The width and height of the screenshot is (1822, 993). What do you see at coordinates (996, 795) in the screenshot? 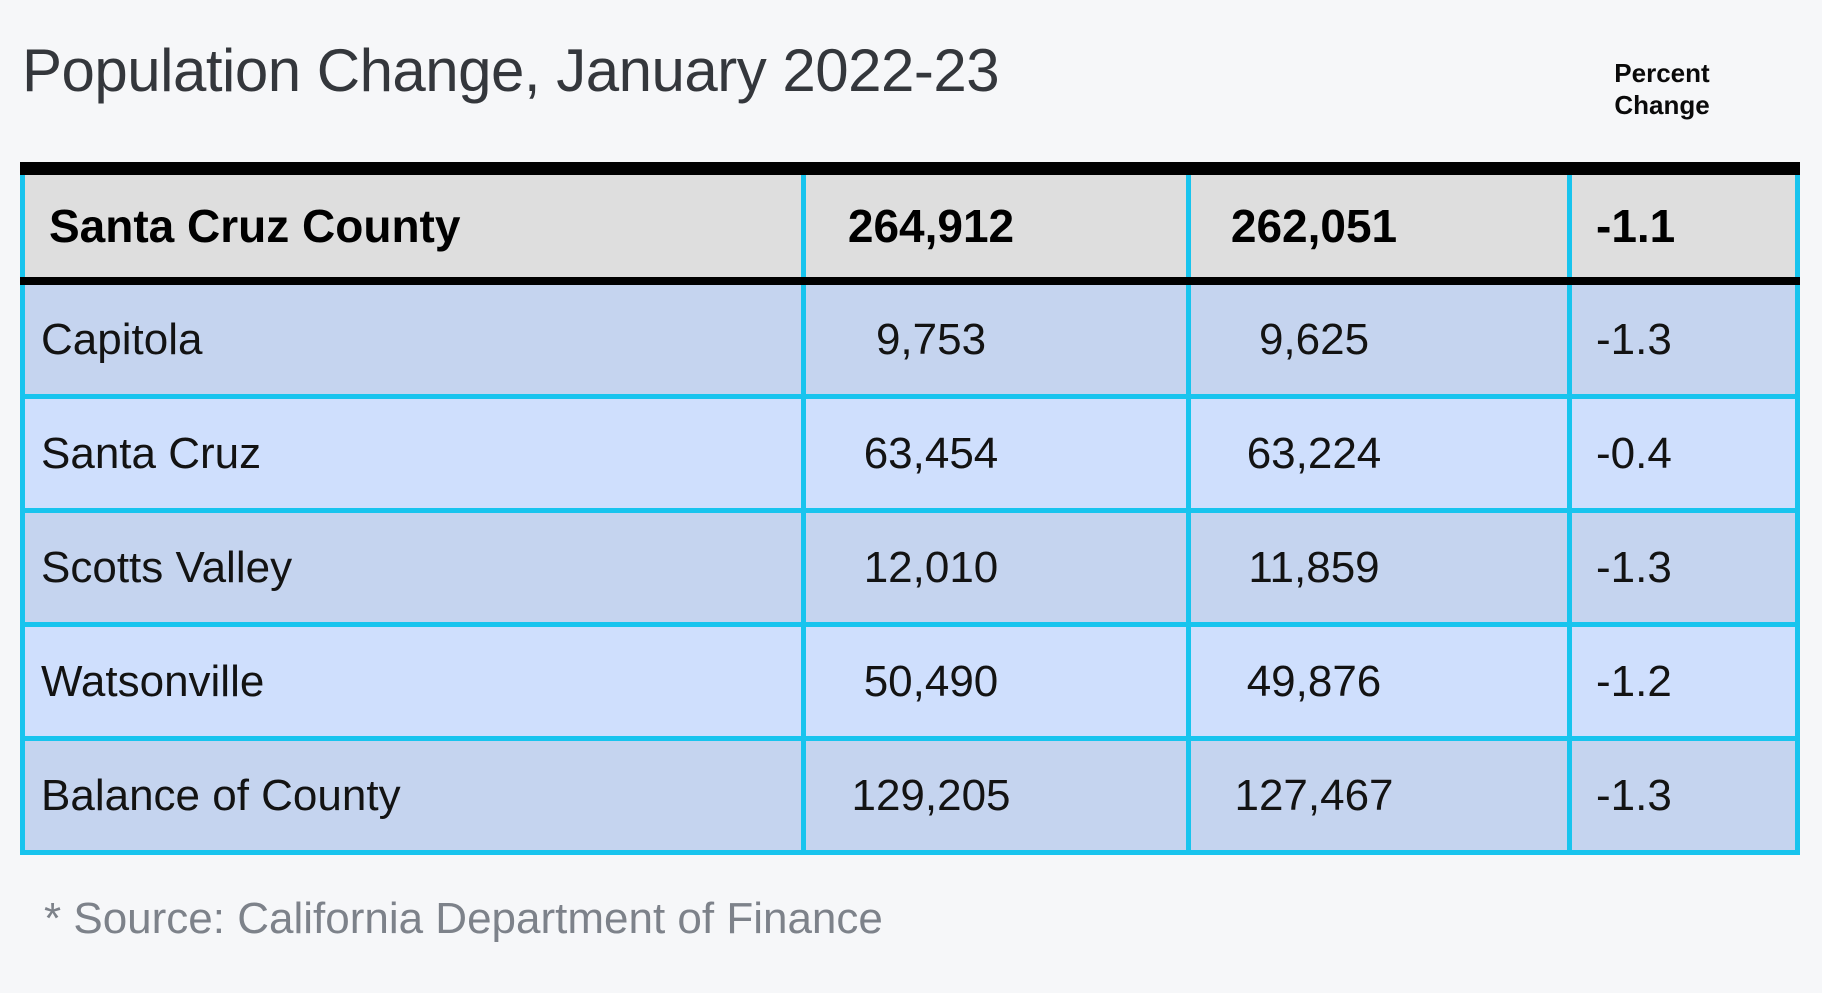
I see `cell-pop-2022: 129,205` at bounding box center [996, 795].